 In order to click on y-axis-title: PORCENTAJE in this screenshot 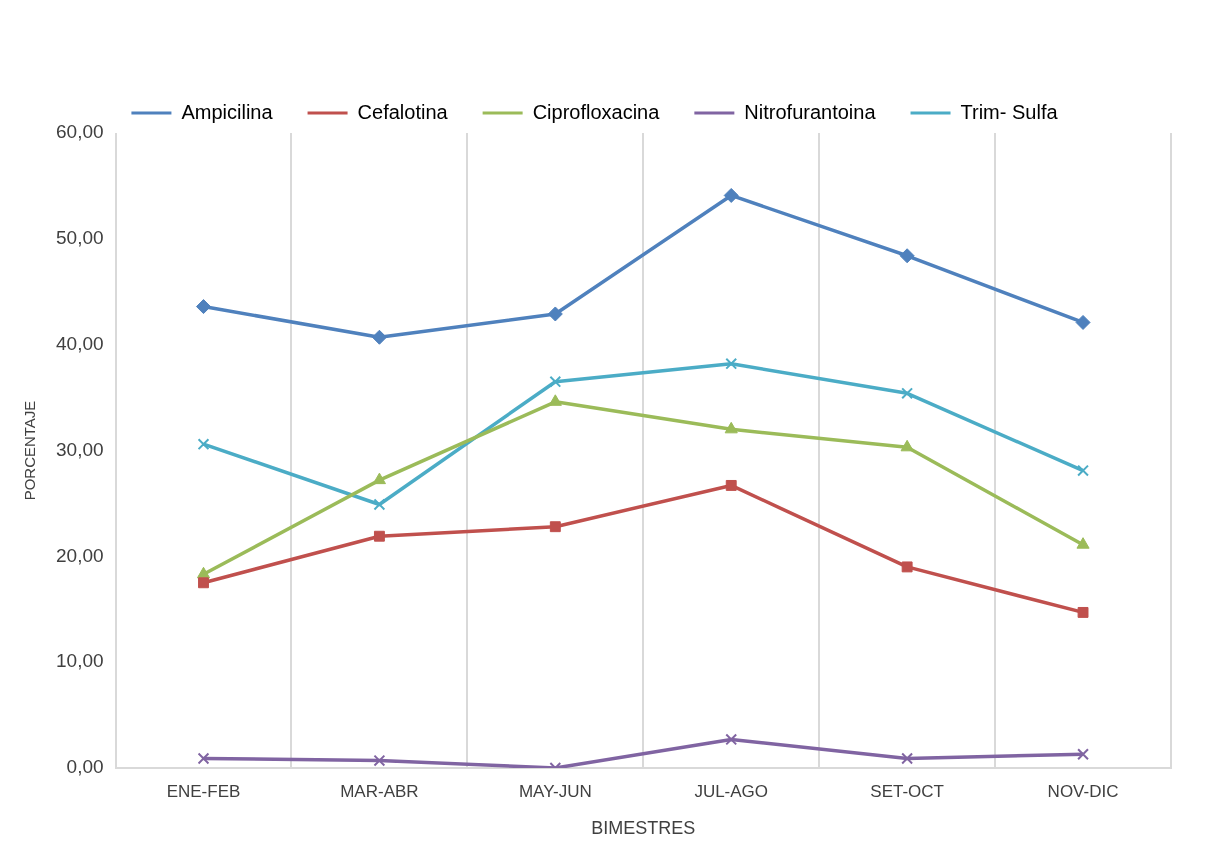, I will do `click(30, 450)`.